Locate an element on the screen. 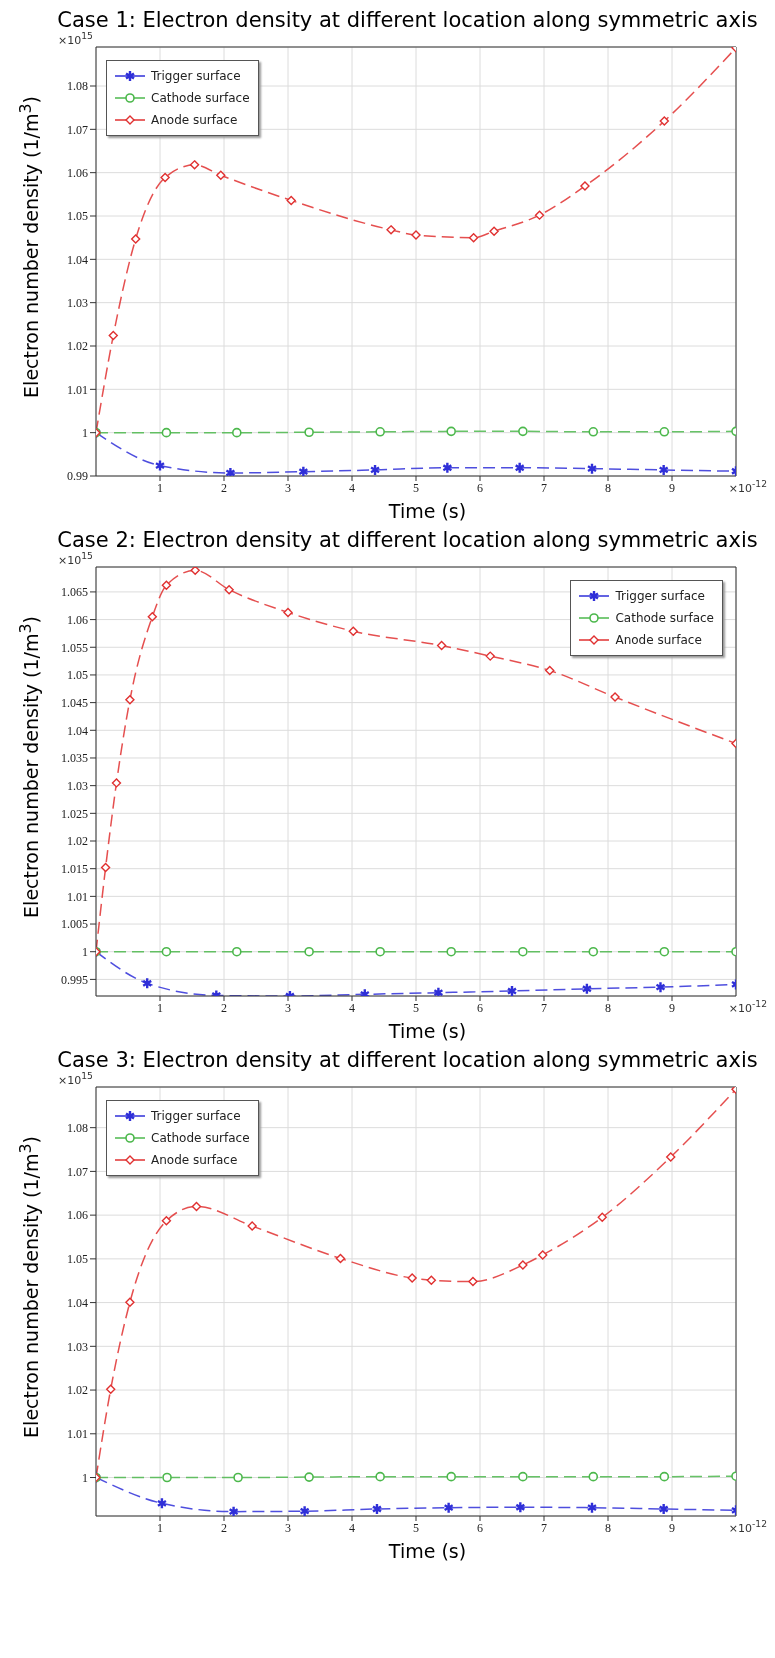 The width and height of the screenshot is (775, 1658). chart-title: Case 2: Electron density at different location along symmetric axis is located at coordinates (407, 540).